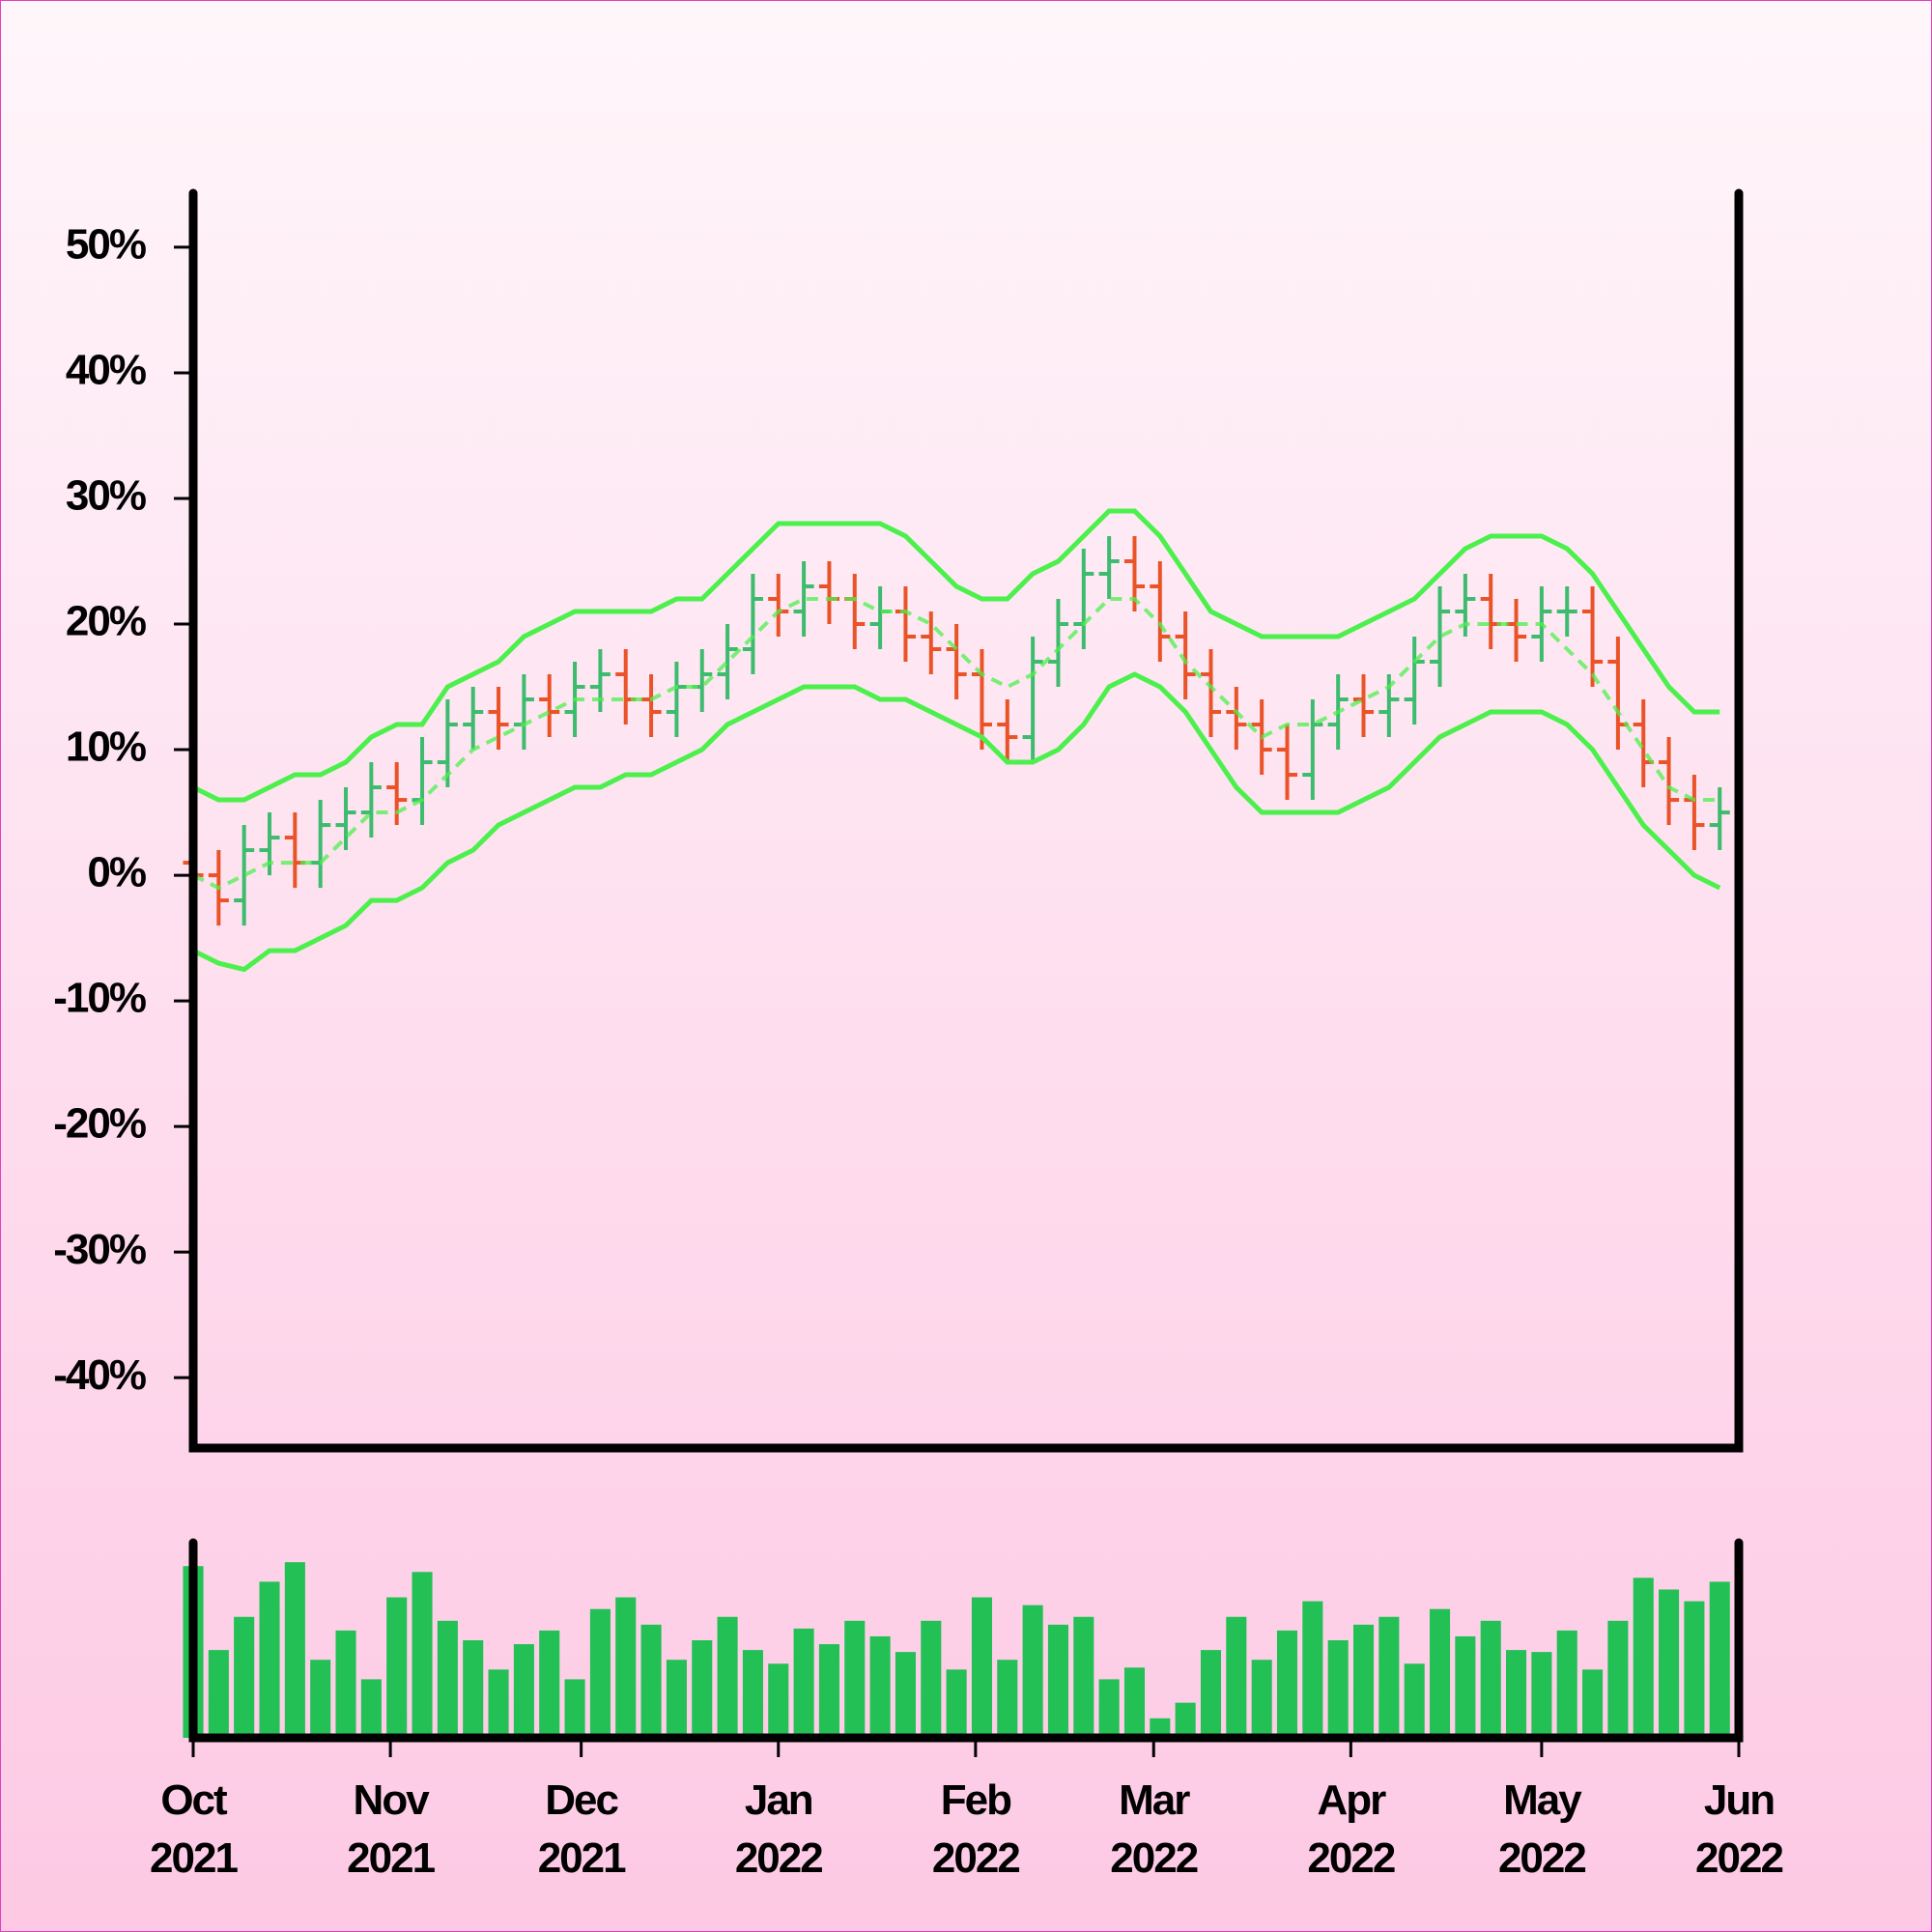 This screenshot has width=1932, height=1932. Describe the element at coordinates (392, 1800) in the screenshot. I see `x-tick-label-line: Nov` at that location.